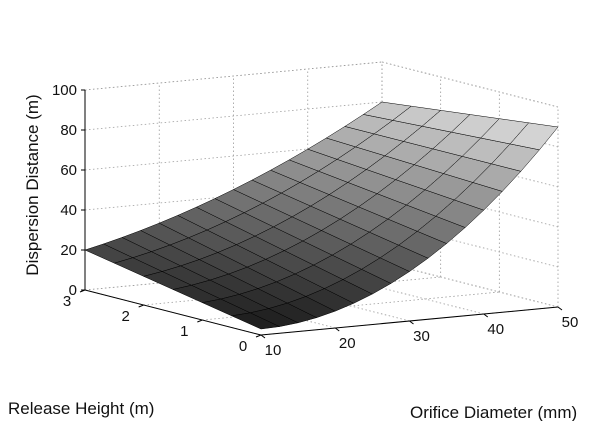 This screenshot has height=421, width=611. I want to click on y-tick-label: 1, so click(184, 331).